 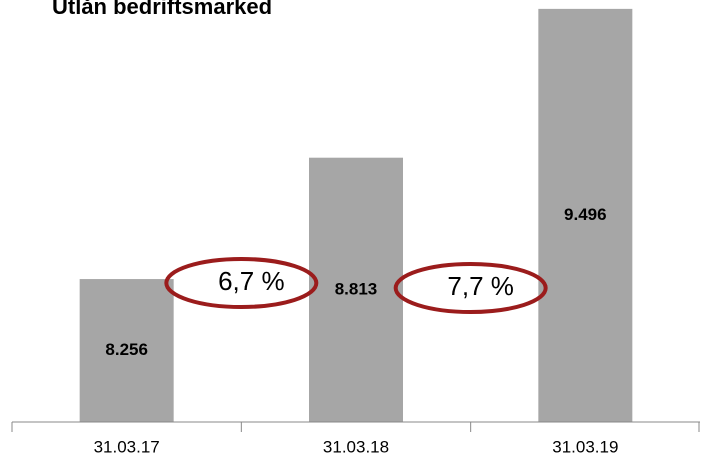 I want to click on data-label: 8.256, so click(x=126, y=349).